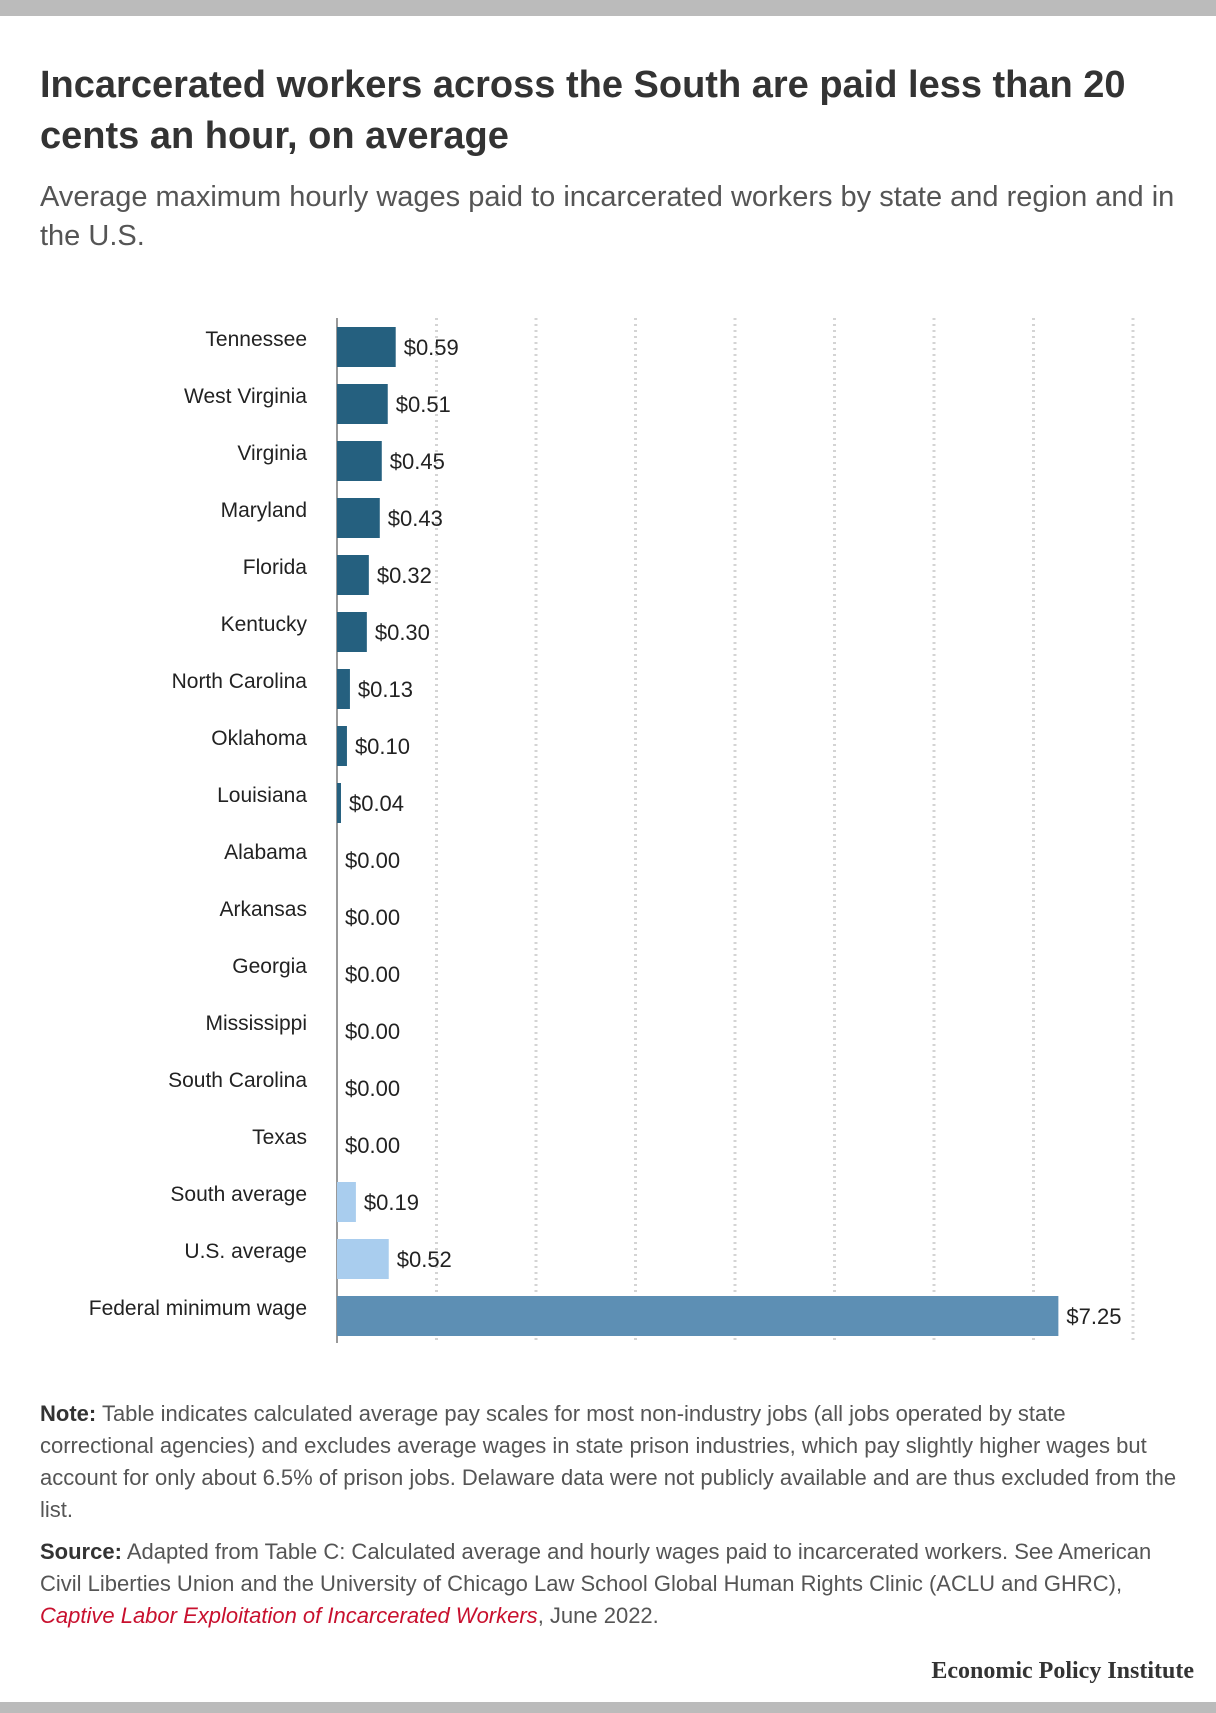  Describe the element at coordinates (264, 624) in the screenshot. I see `category-label: Kentucky` at that location.